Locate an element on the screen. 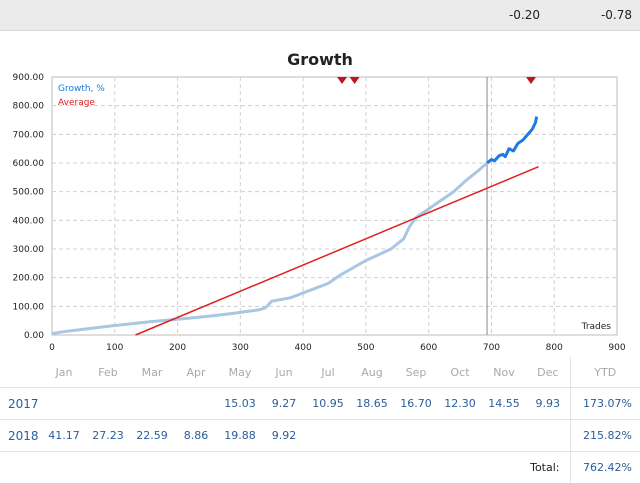 Image resolution: width=640 pixels, height=483 pixels. x-tick-label: 500 is located at coordinates (365, 348).